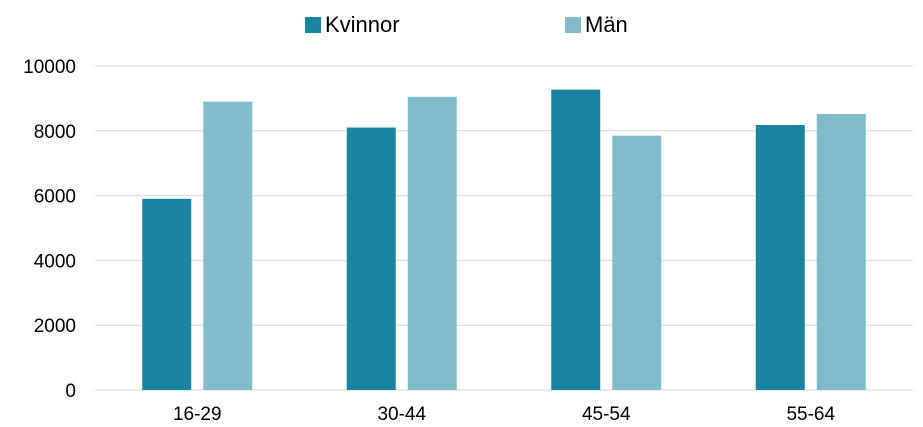 The image size is (923, 427). What do you see at coordinates (49, 229) in the screenshot?
I see `y-axis-ticks: 0 2000 4000 6000 8000 10000` at bounding box center [49, 229].